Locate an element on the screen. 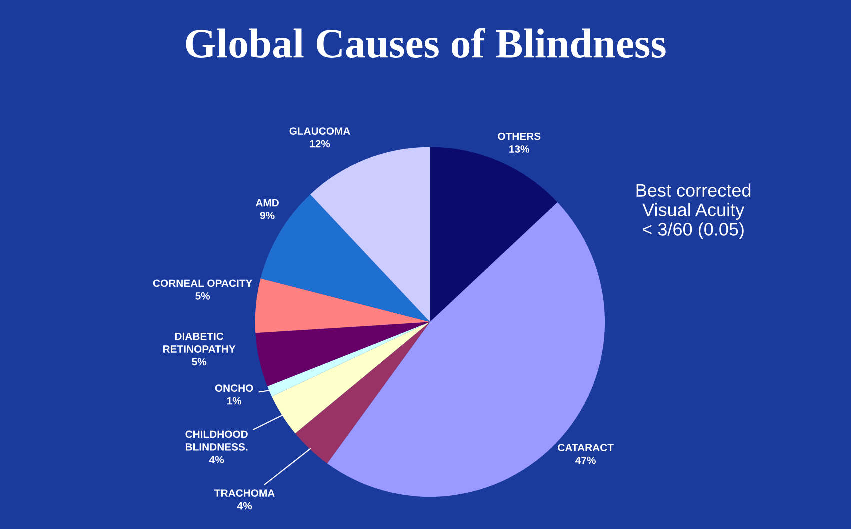 The height and width of the screenshot is (529, 851). slice-label: AMD is located at coordinates (267, 203).